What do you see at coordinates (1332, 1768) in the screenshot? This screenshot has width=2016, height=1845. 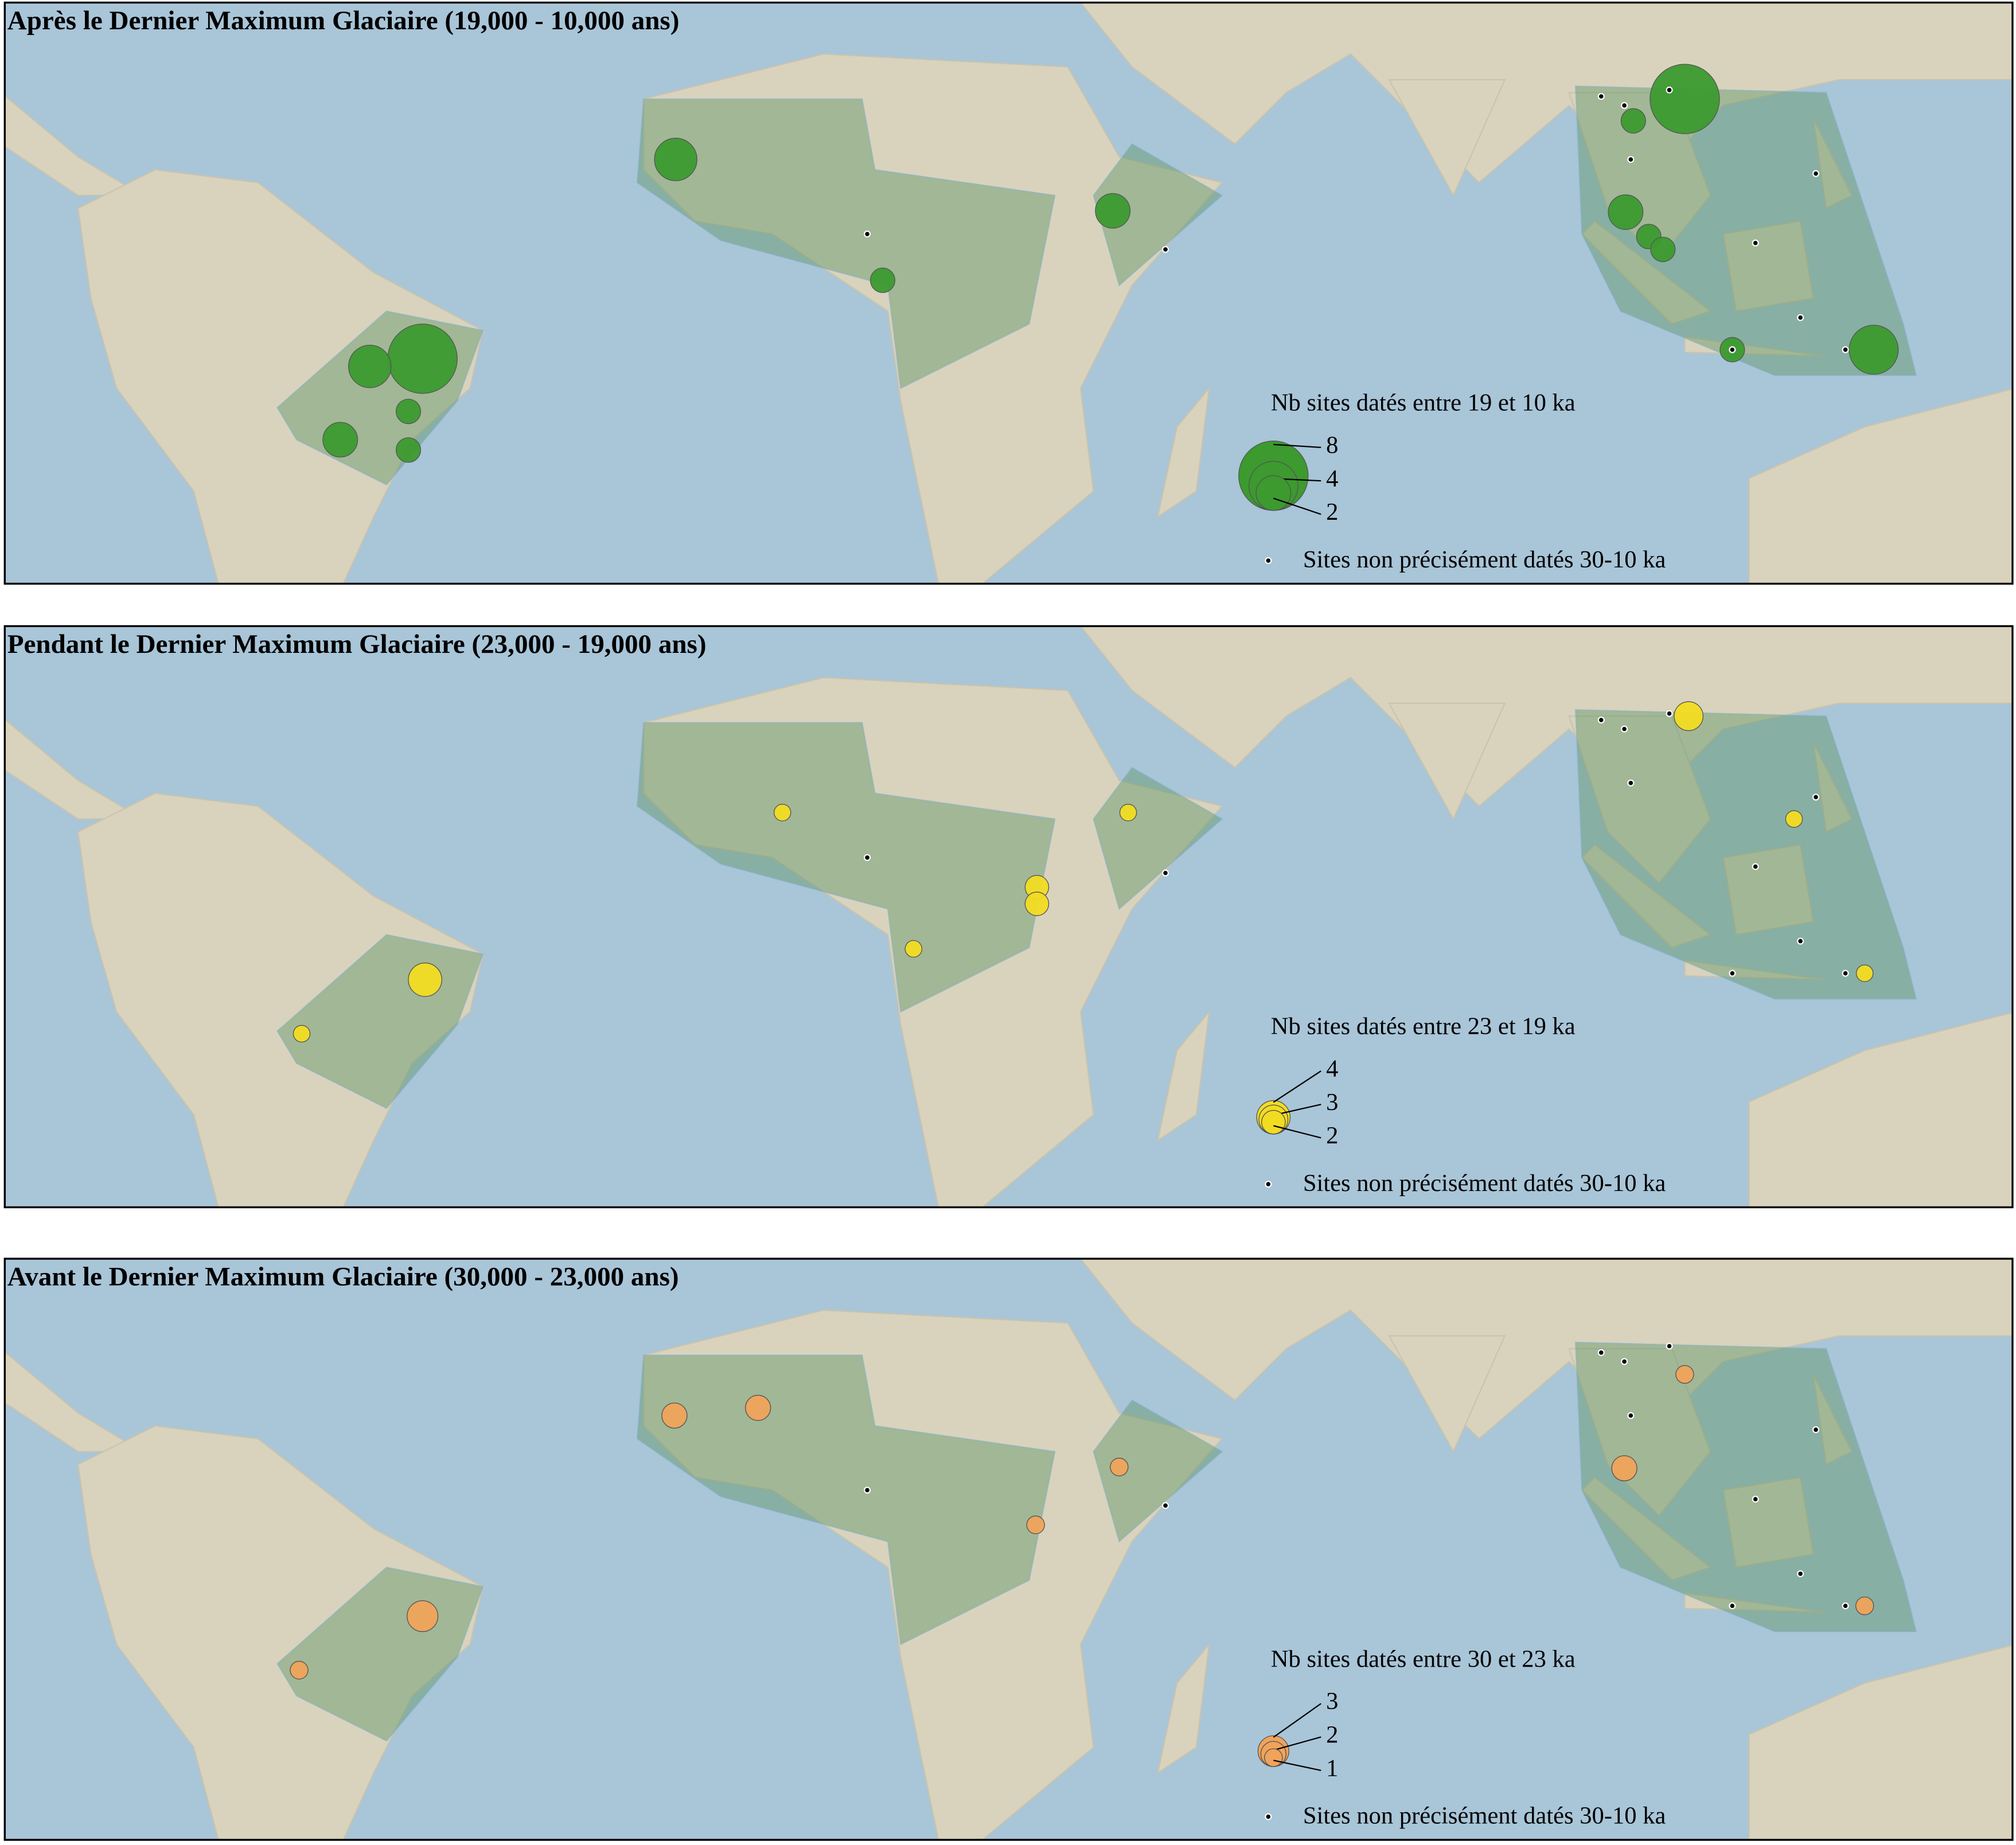 I see `legend-size-label: 1` at bounding box center [1332, 1768].